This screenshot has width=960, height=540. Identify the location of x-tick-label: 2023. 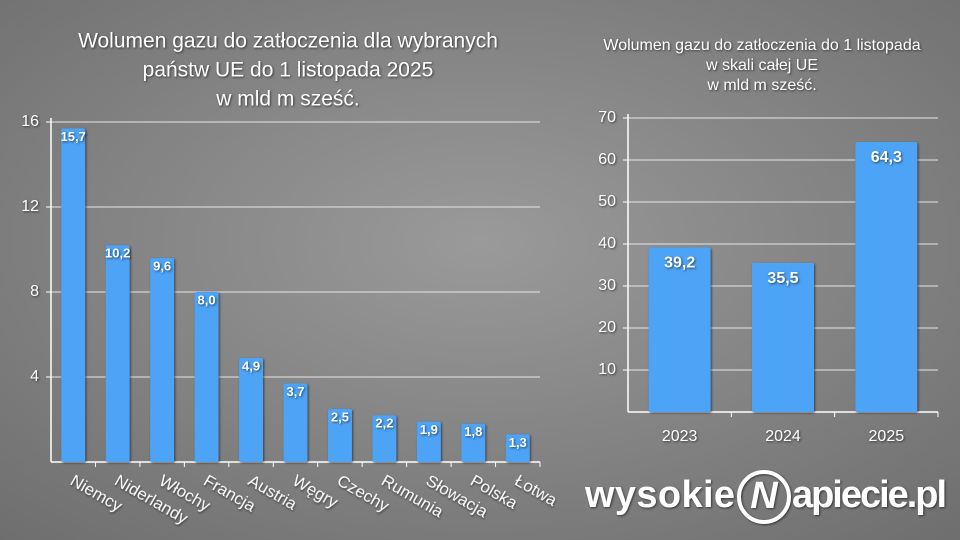
(680, 436).